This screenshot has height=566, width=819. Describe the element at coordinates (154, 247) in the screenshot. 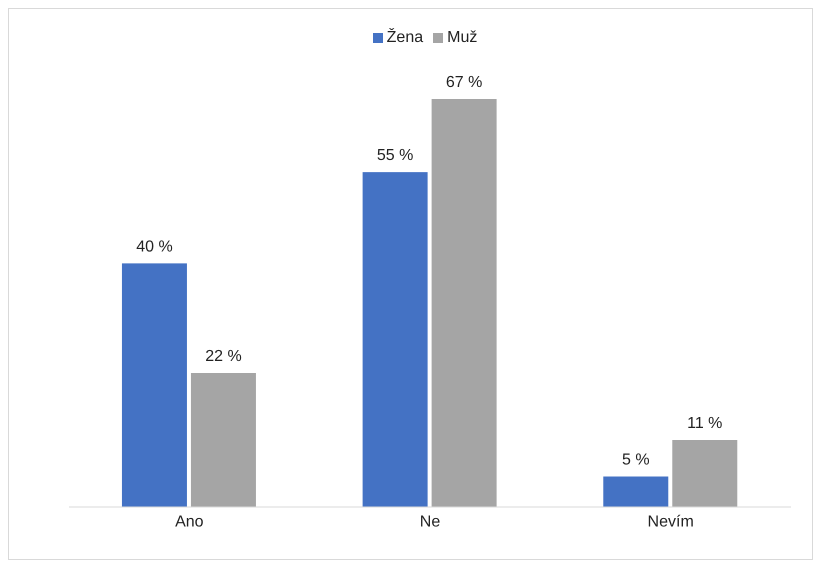

I see `data-label: 40 %` at that location.